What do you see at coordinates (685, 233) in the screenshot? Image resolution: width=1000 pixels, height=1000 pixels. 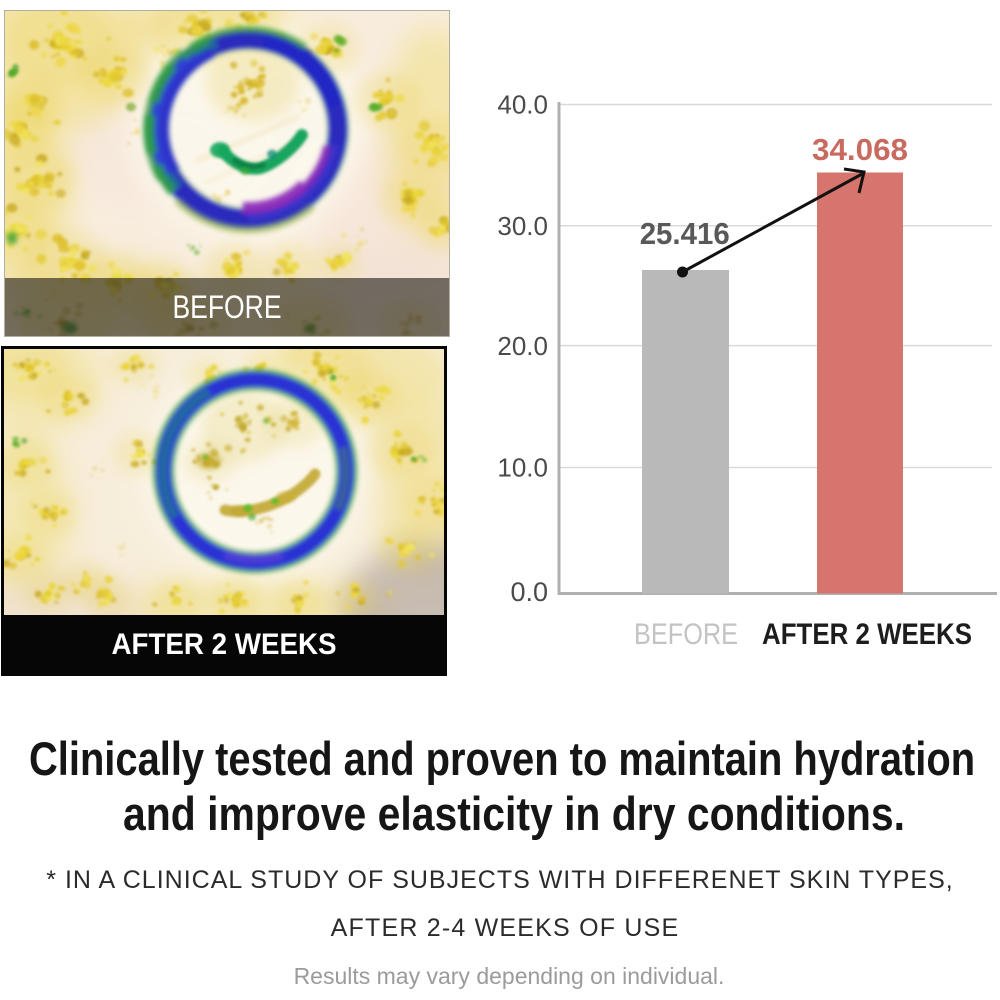 I see `svg-text: 25.416` at bounding box center [685, 233].